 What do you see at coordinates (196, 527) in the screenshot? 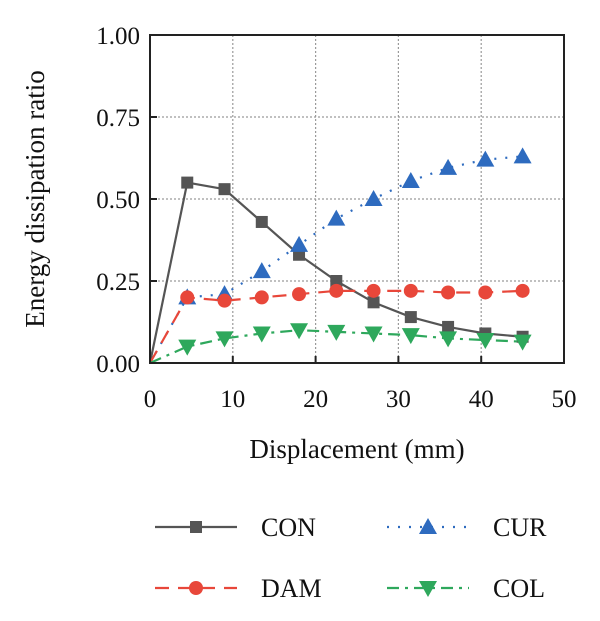
I see `legend-marker-con` at bounding box center [196, 527].